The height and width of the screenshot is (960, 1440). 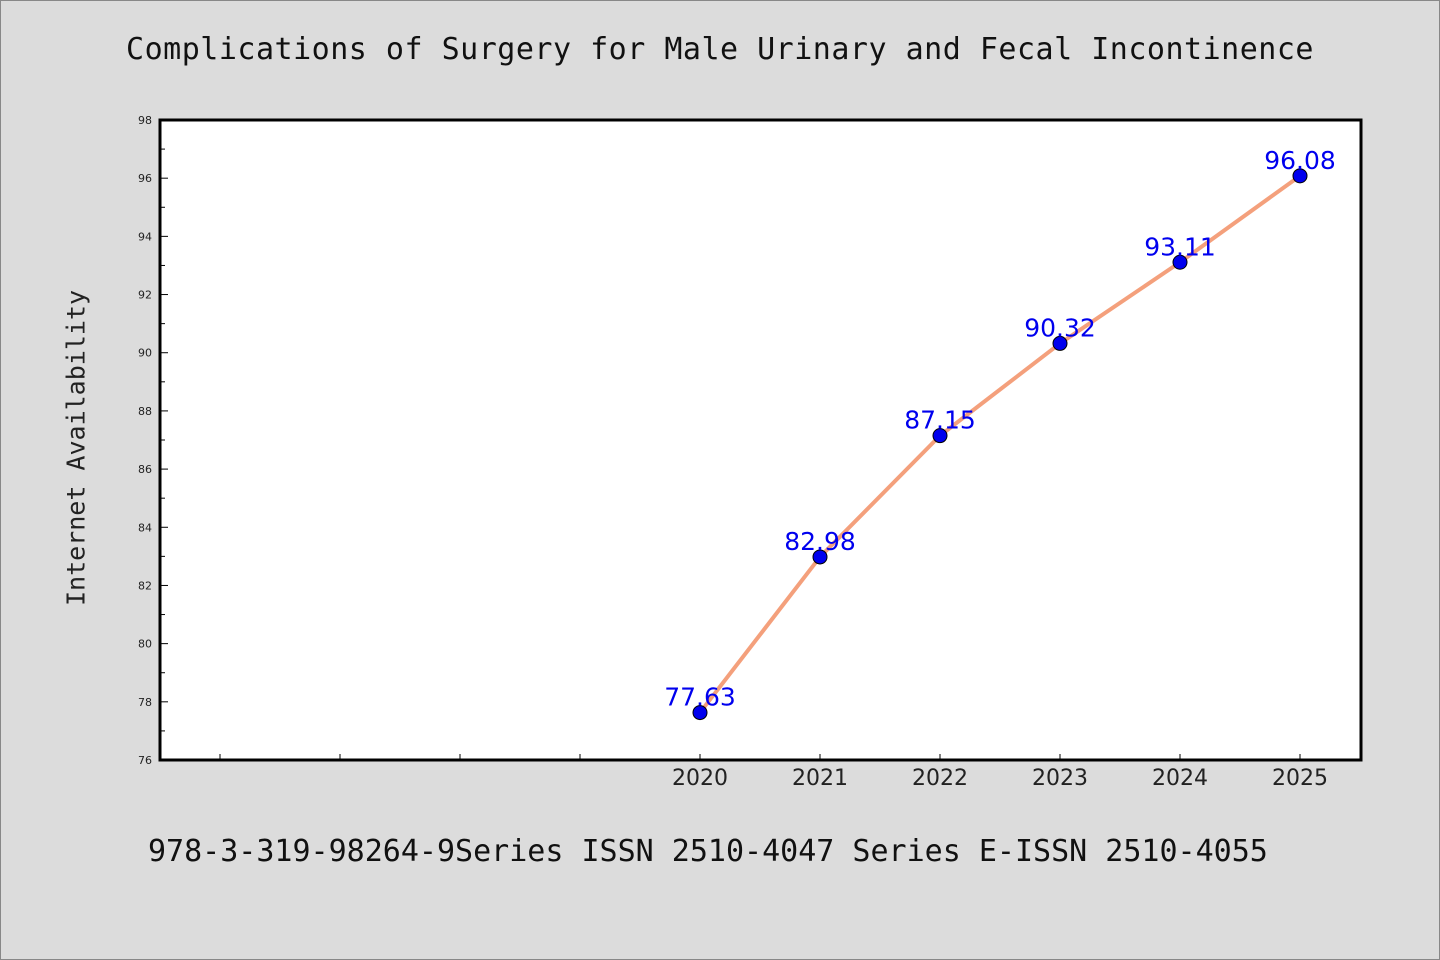 I want to click on x-tick-label: 2020, so click(x=700, y=778).